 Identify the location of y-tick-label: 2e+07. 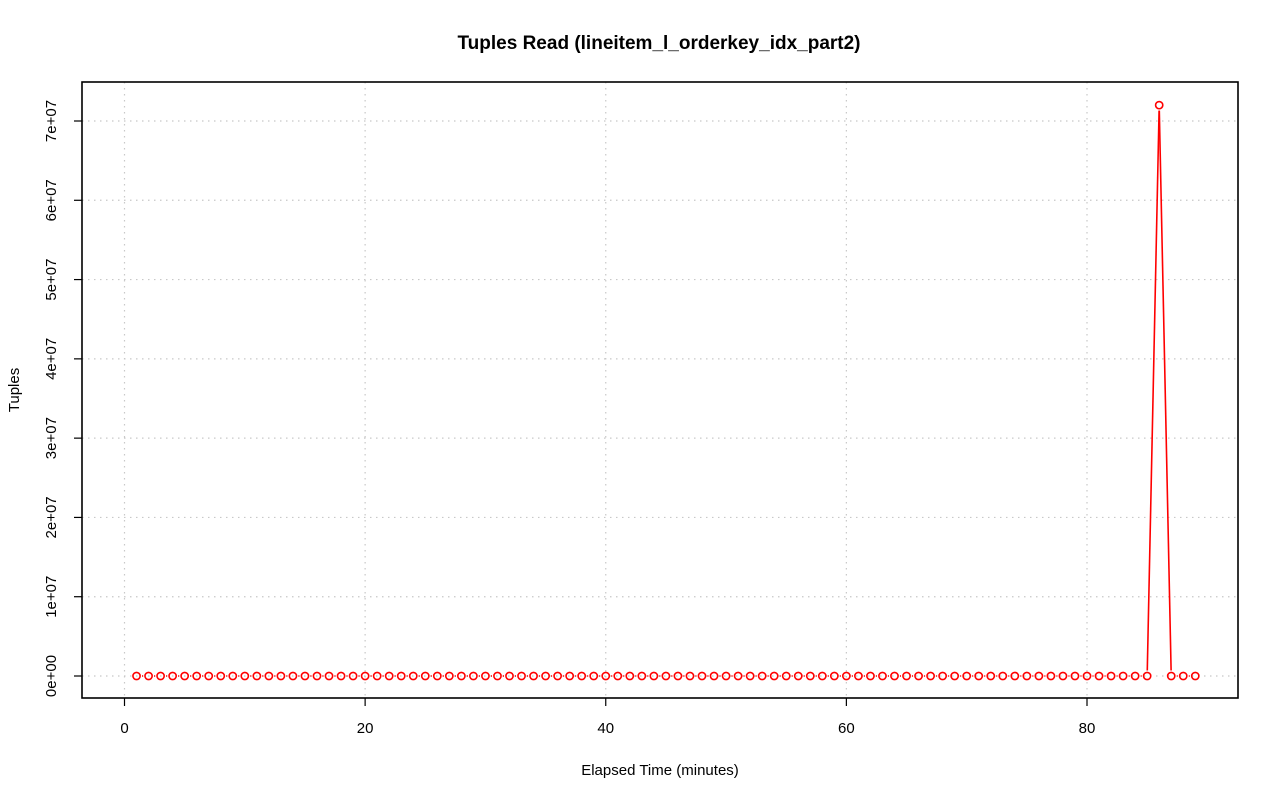
(51, 517).